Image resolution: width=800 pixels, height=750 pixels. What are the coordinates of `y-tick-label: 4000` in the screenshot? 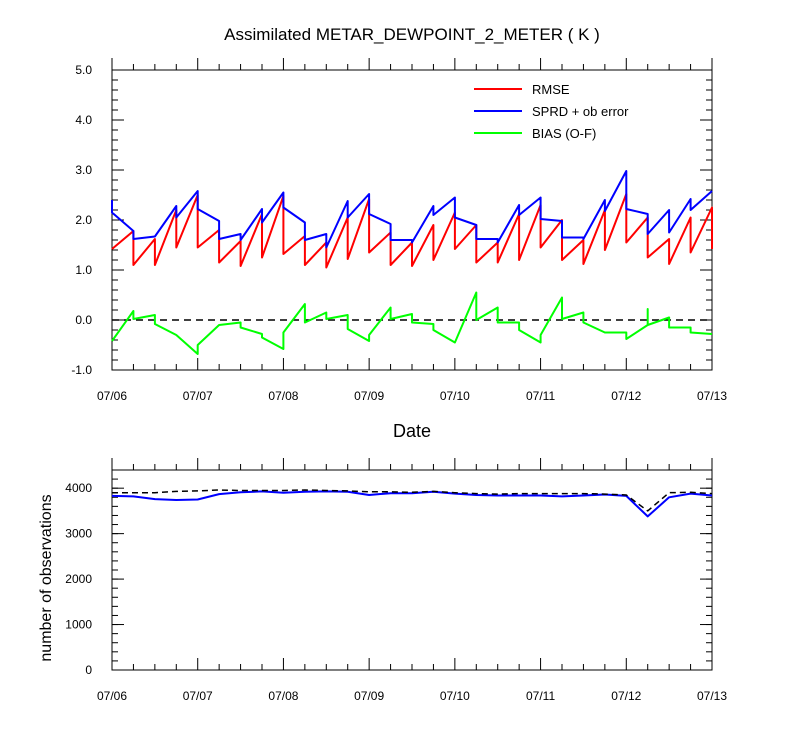 It's located at (78, 488).